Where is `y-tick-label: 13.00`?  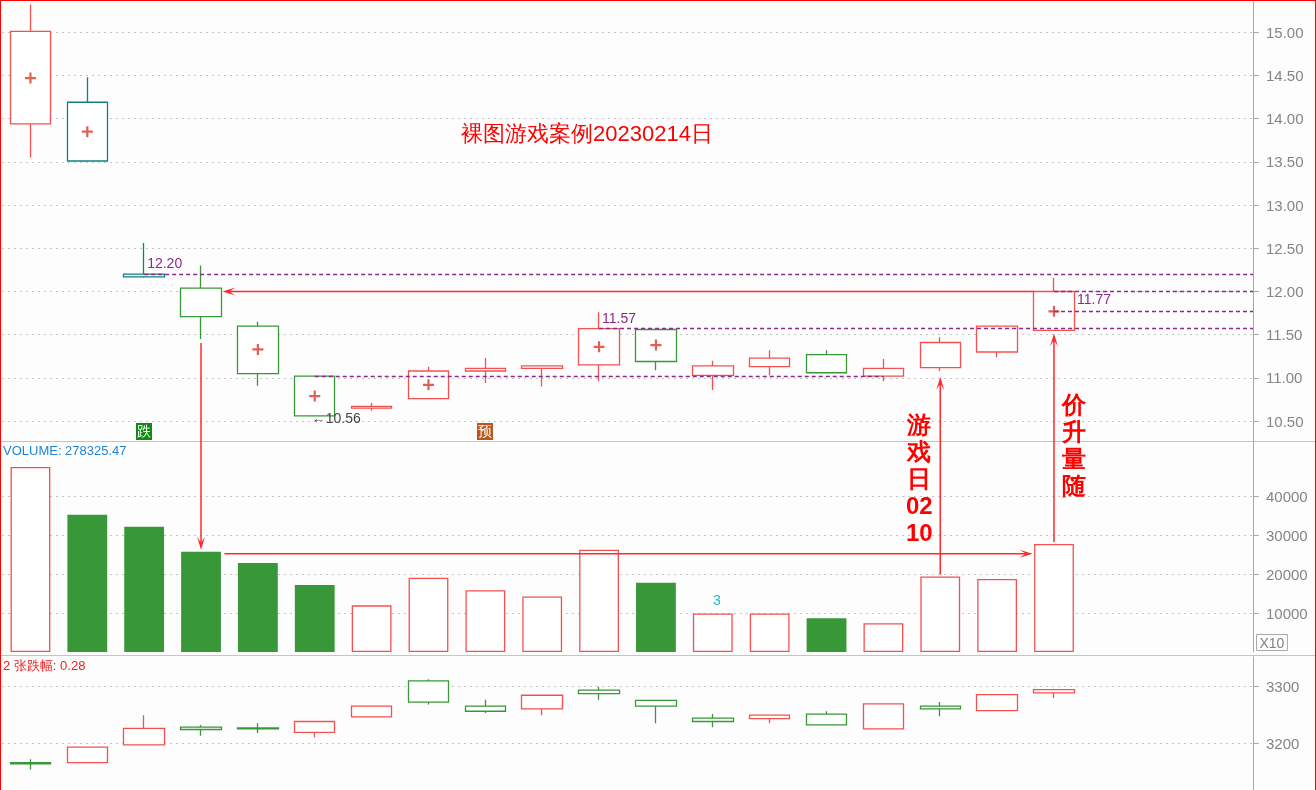
y-tick-label: 13.00 is located at coordinates (1285, 205).